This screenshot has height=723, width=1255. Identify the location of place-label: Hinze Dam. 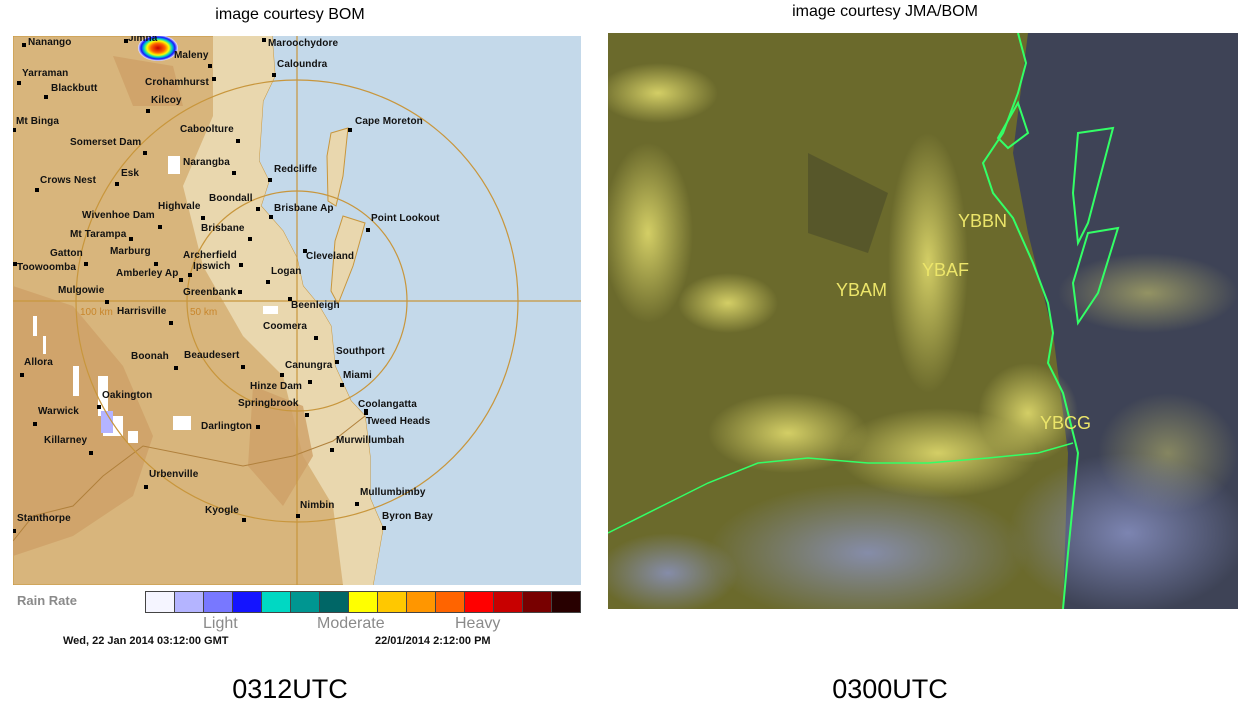
(276, 386).